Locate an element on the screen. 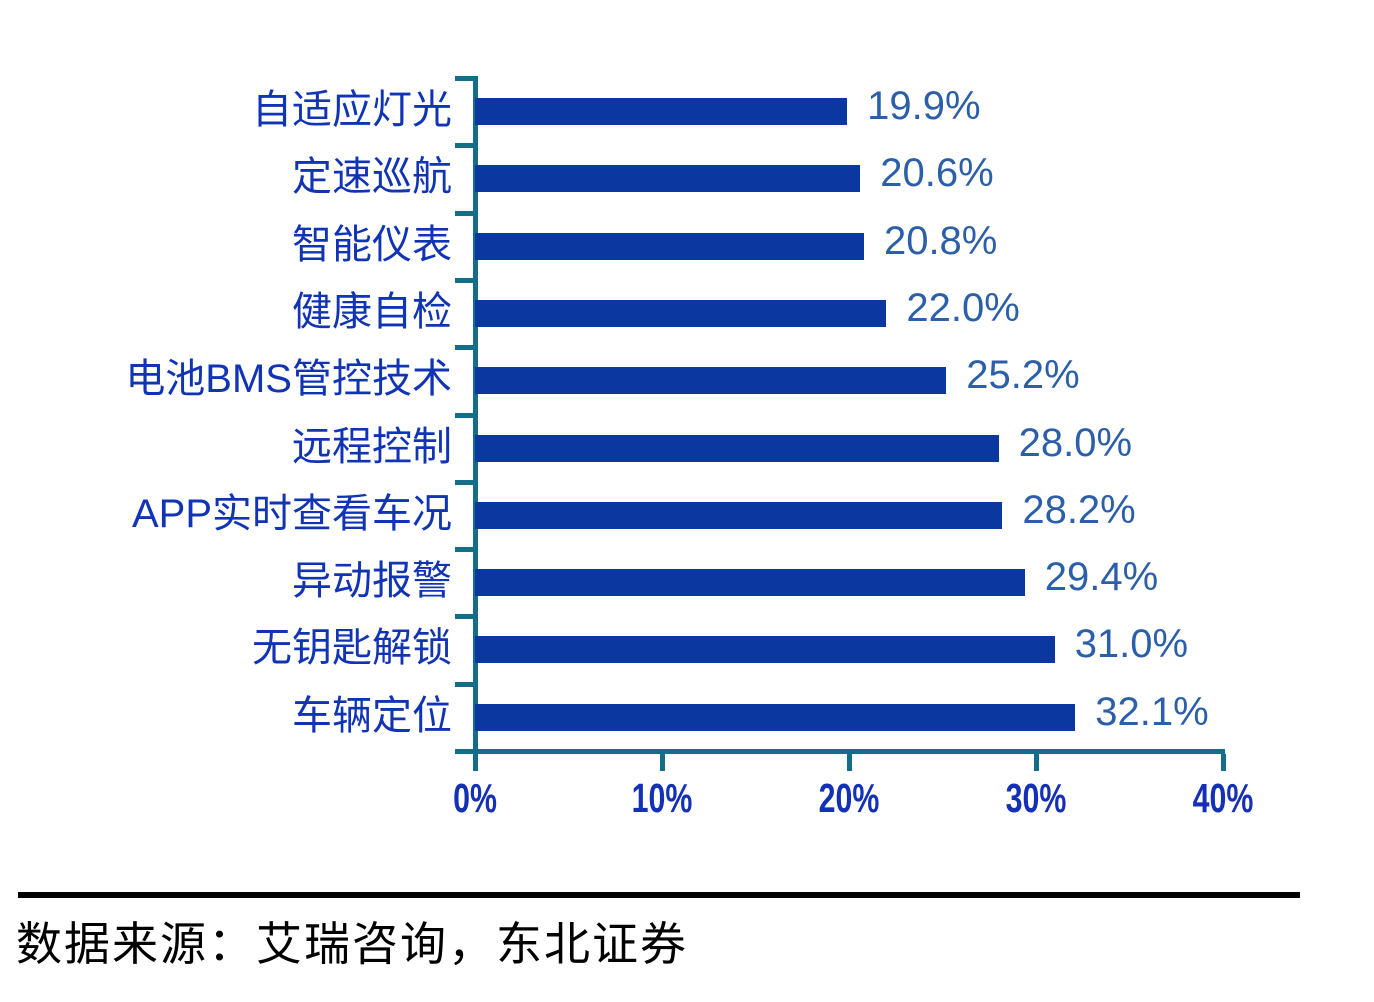 The image size is (1374, 1002). x-axis-tick-label: 30% is located at coordinates (1036, 798).